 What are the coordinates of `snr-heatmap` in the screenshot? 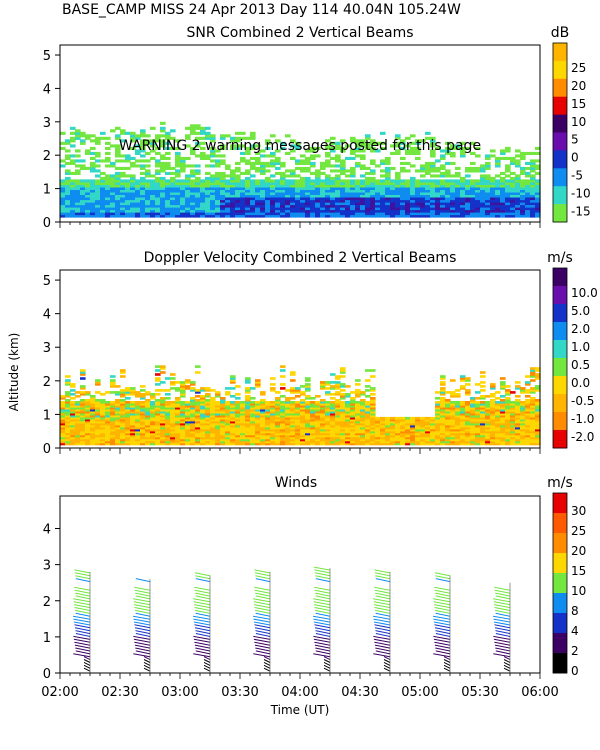 It's located at (300, 169).